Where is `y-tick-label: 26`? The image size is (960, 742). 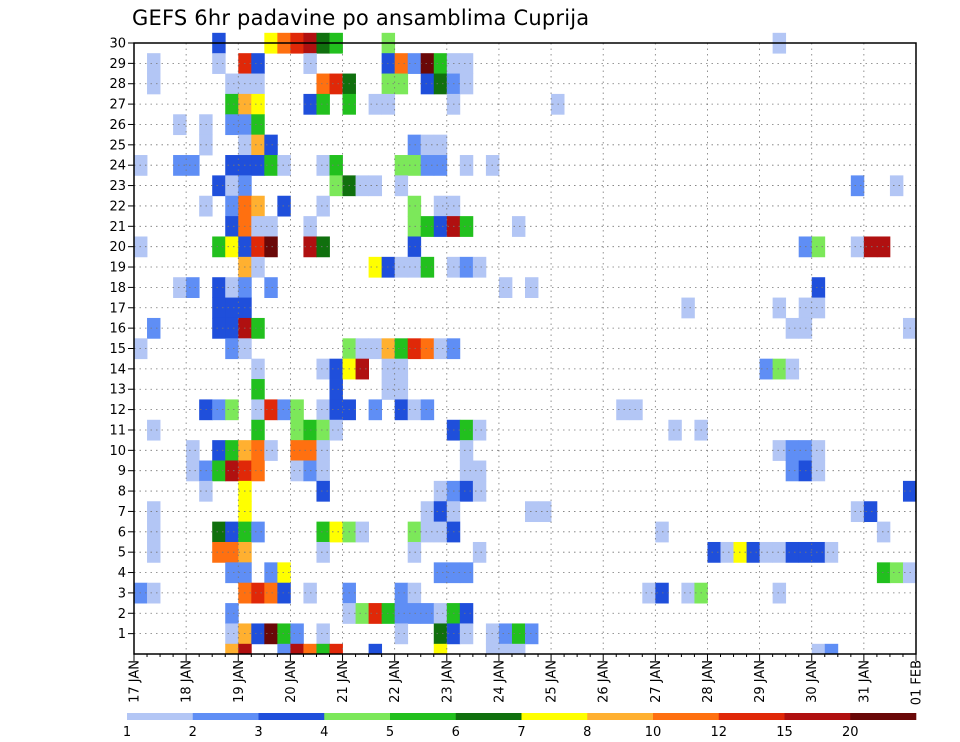 y-tick-label: 26 is located at coordinates (117, 125).